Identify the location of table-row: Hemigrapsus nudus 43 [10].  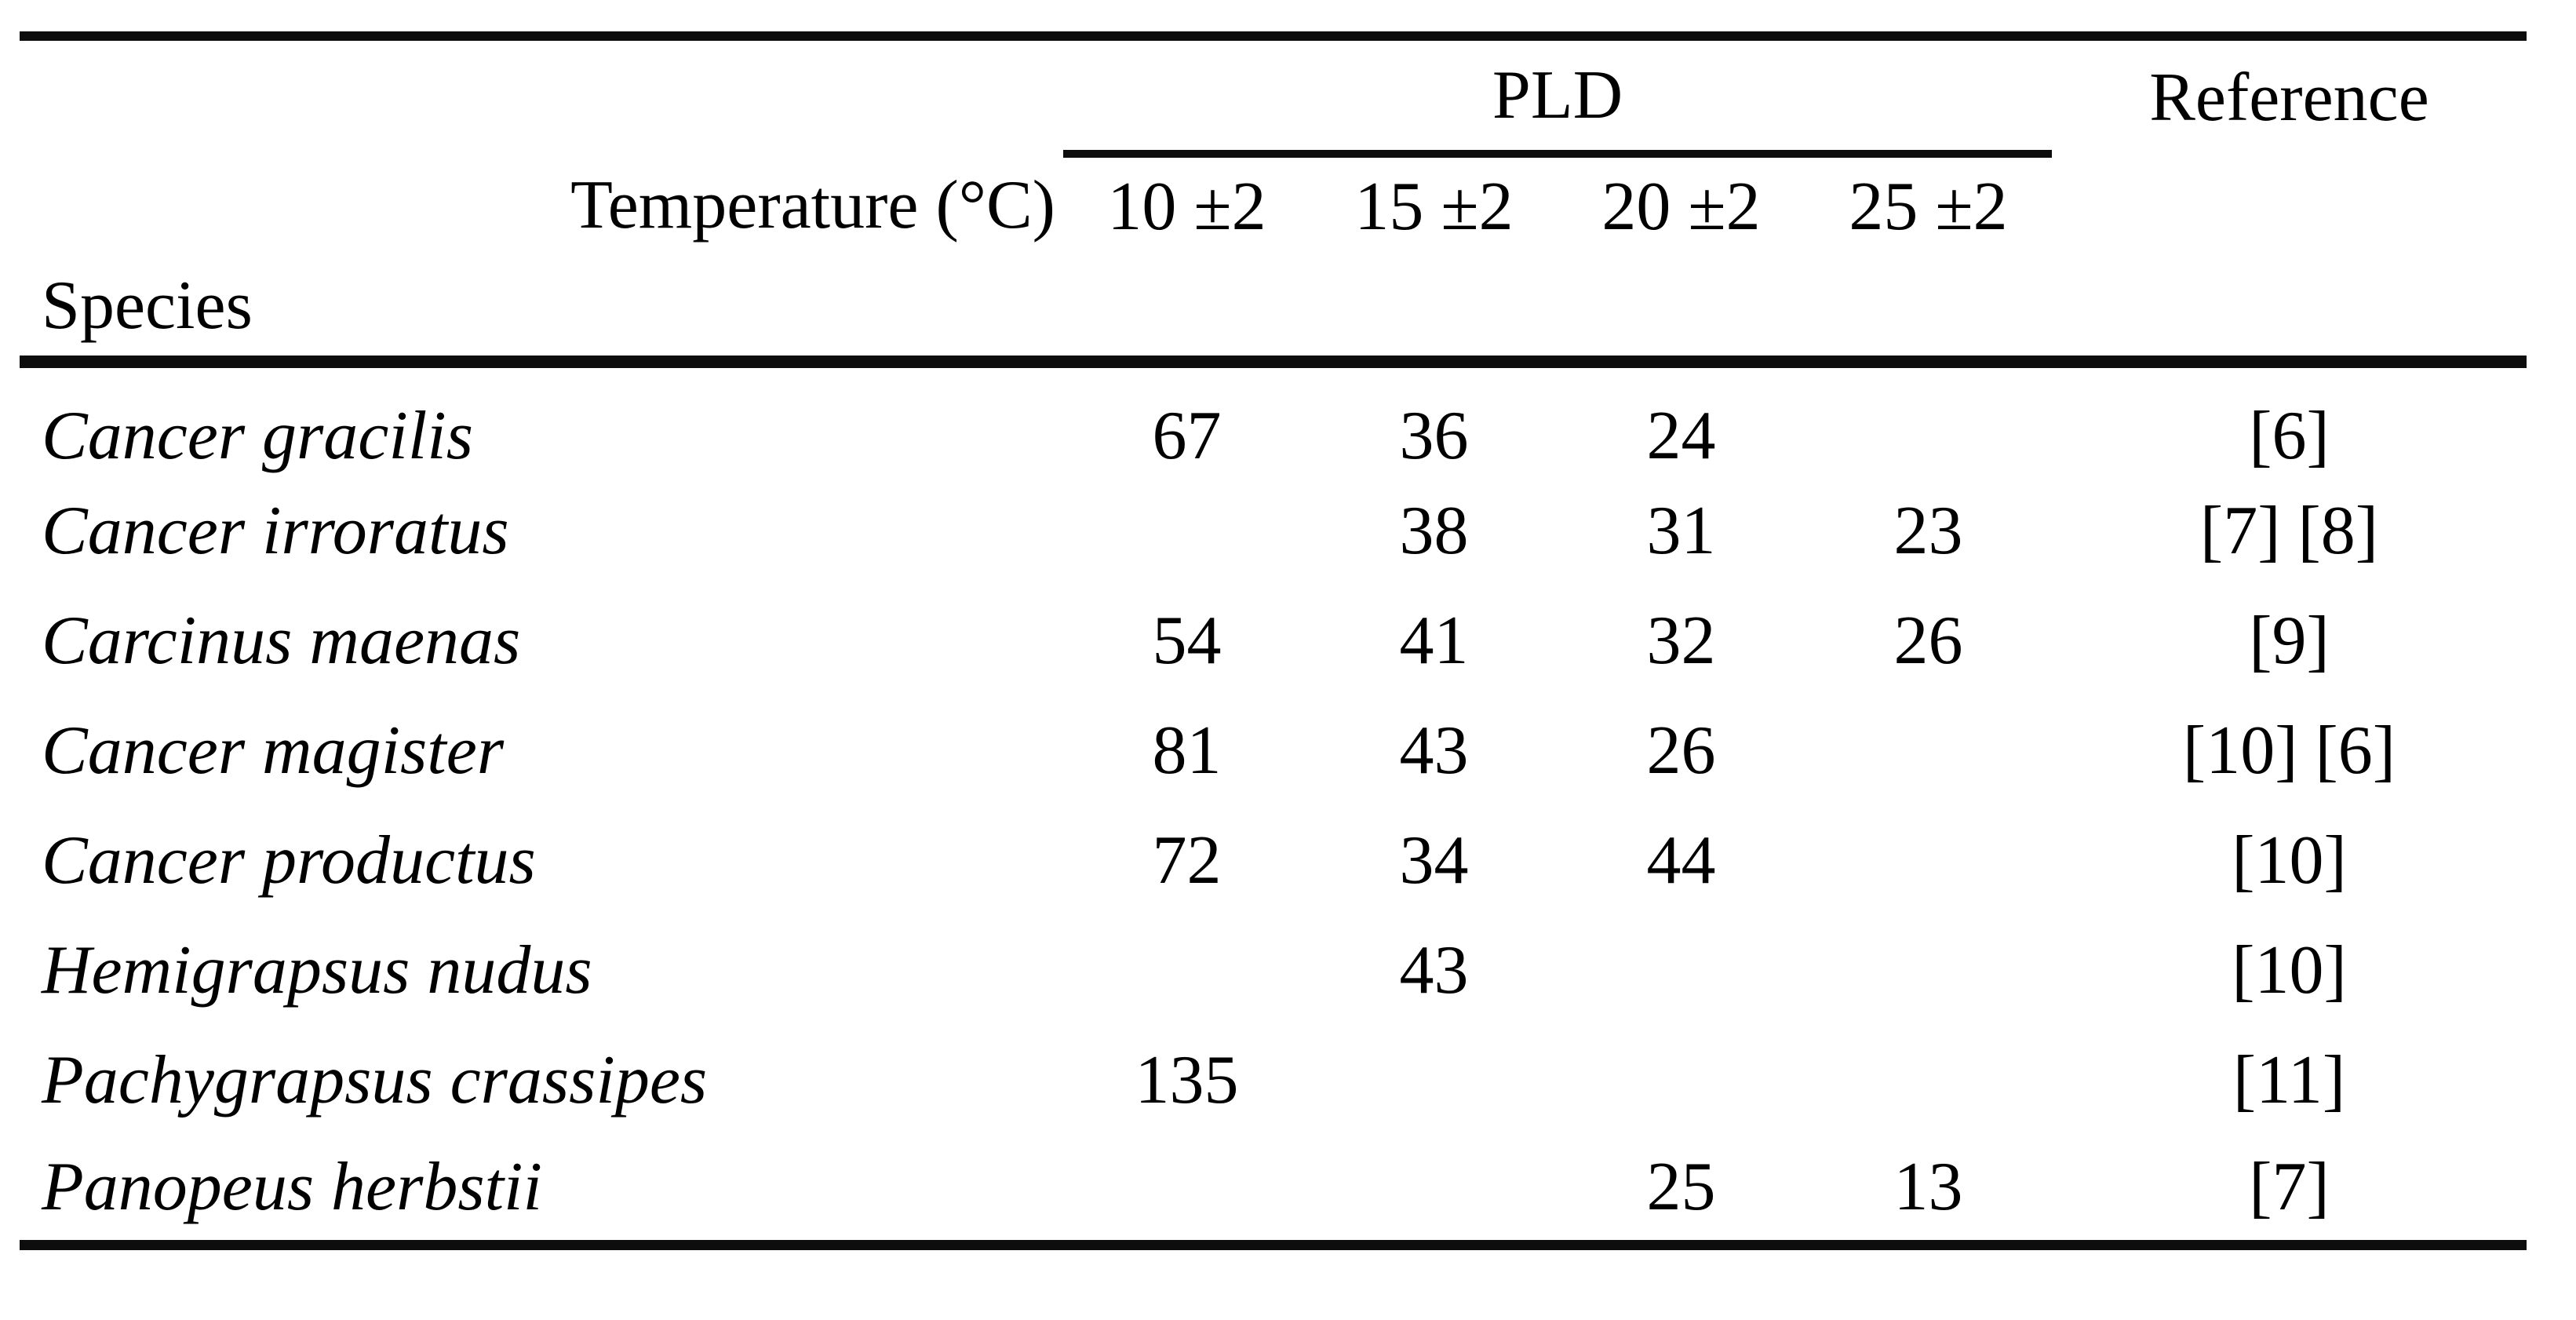
(1273, 970).